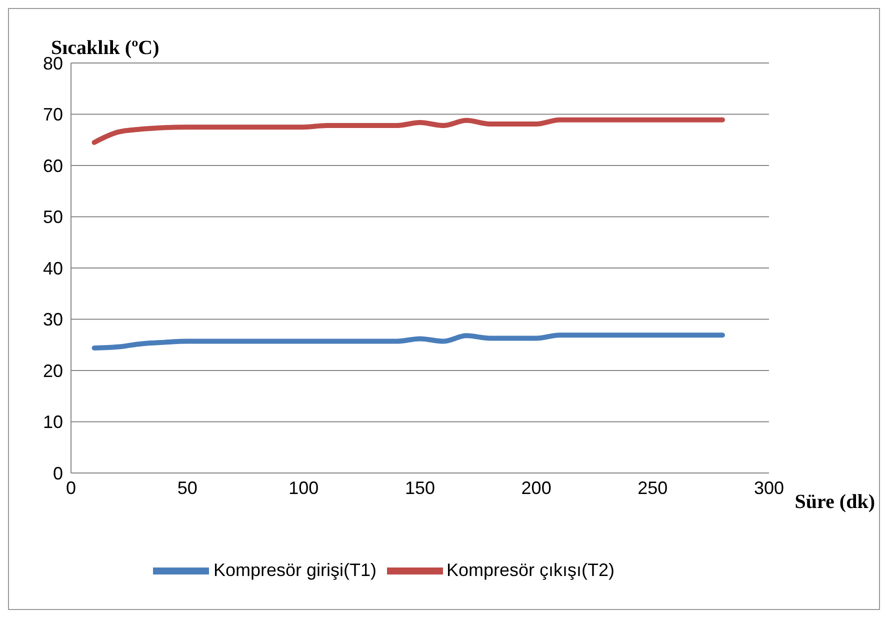 This screenshot has height=621, width=886. I want to click on x-tick-label: 50, so click(187, 488).